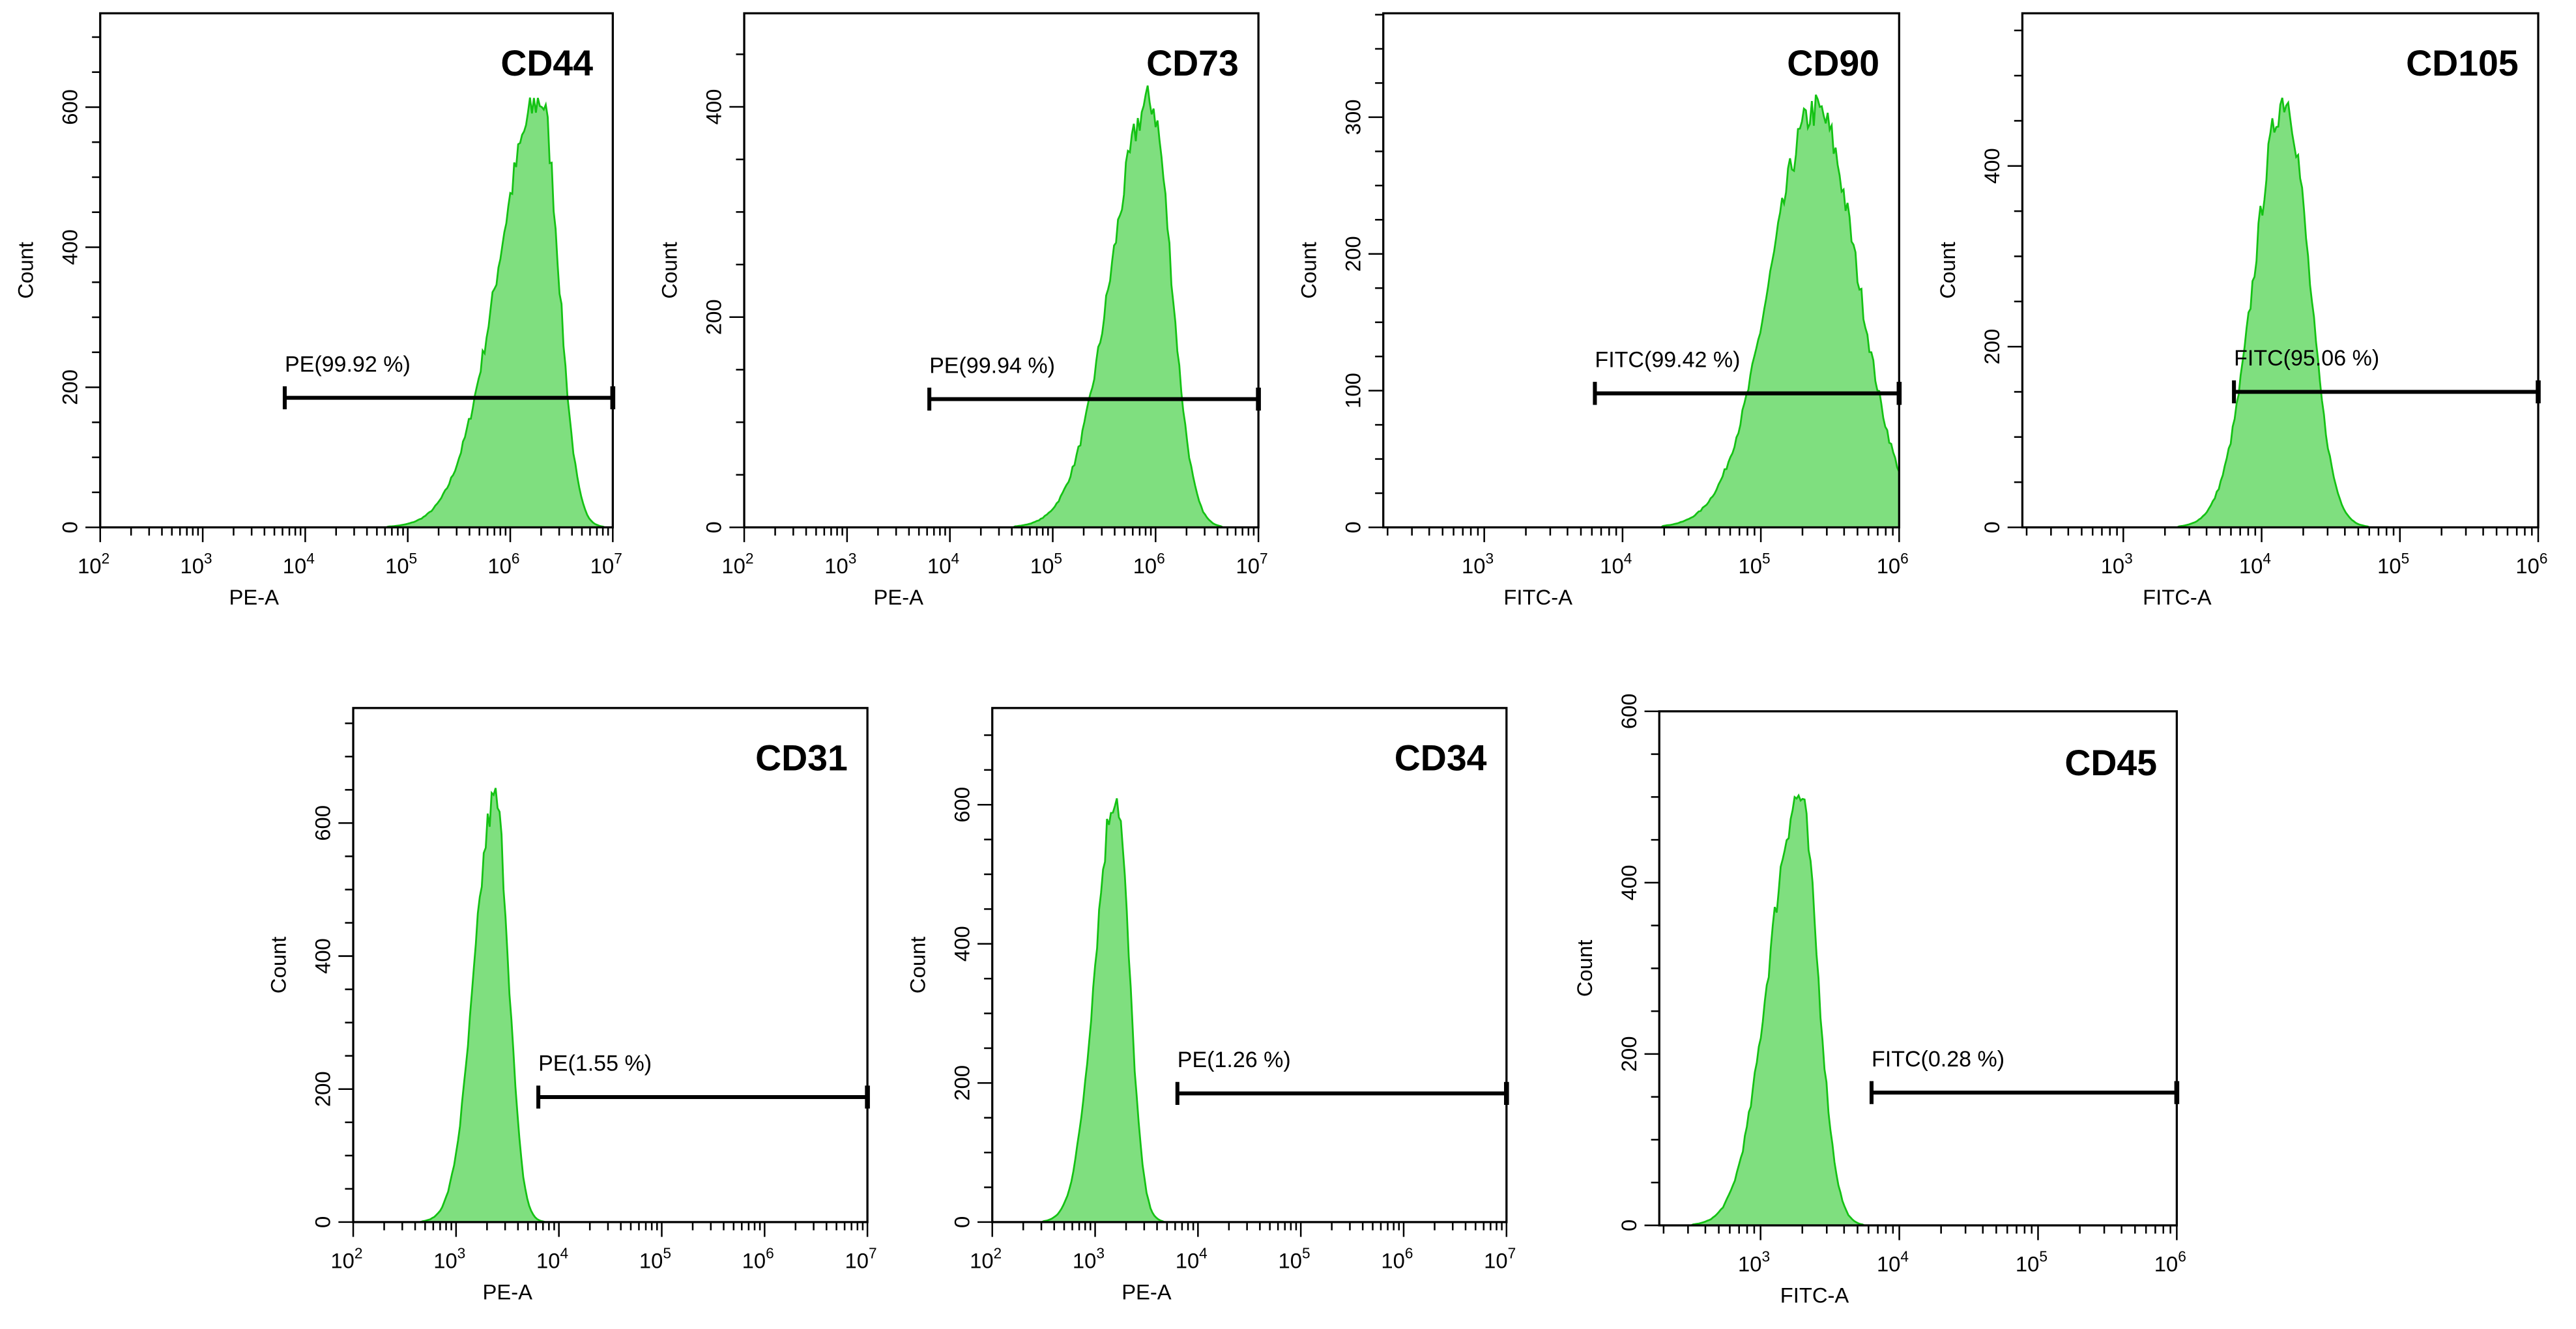 Image resolution: width=2576 pixels, height=1329 pixels. What do you see at coordinates (1352, 118) in the screenshot?
I see `y-tick-label: 300` at bounding box center [1352, 118].